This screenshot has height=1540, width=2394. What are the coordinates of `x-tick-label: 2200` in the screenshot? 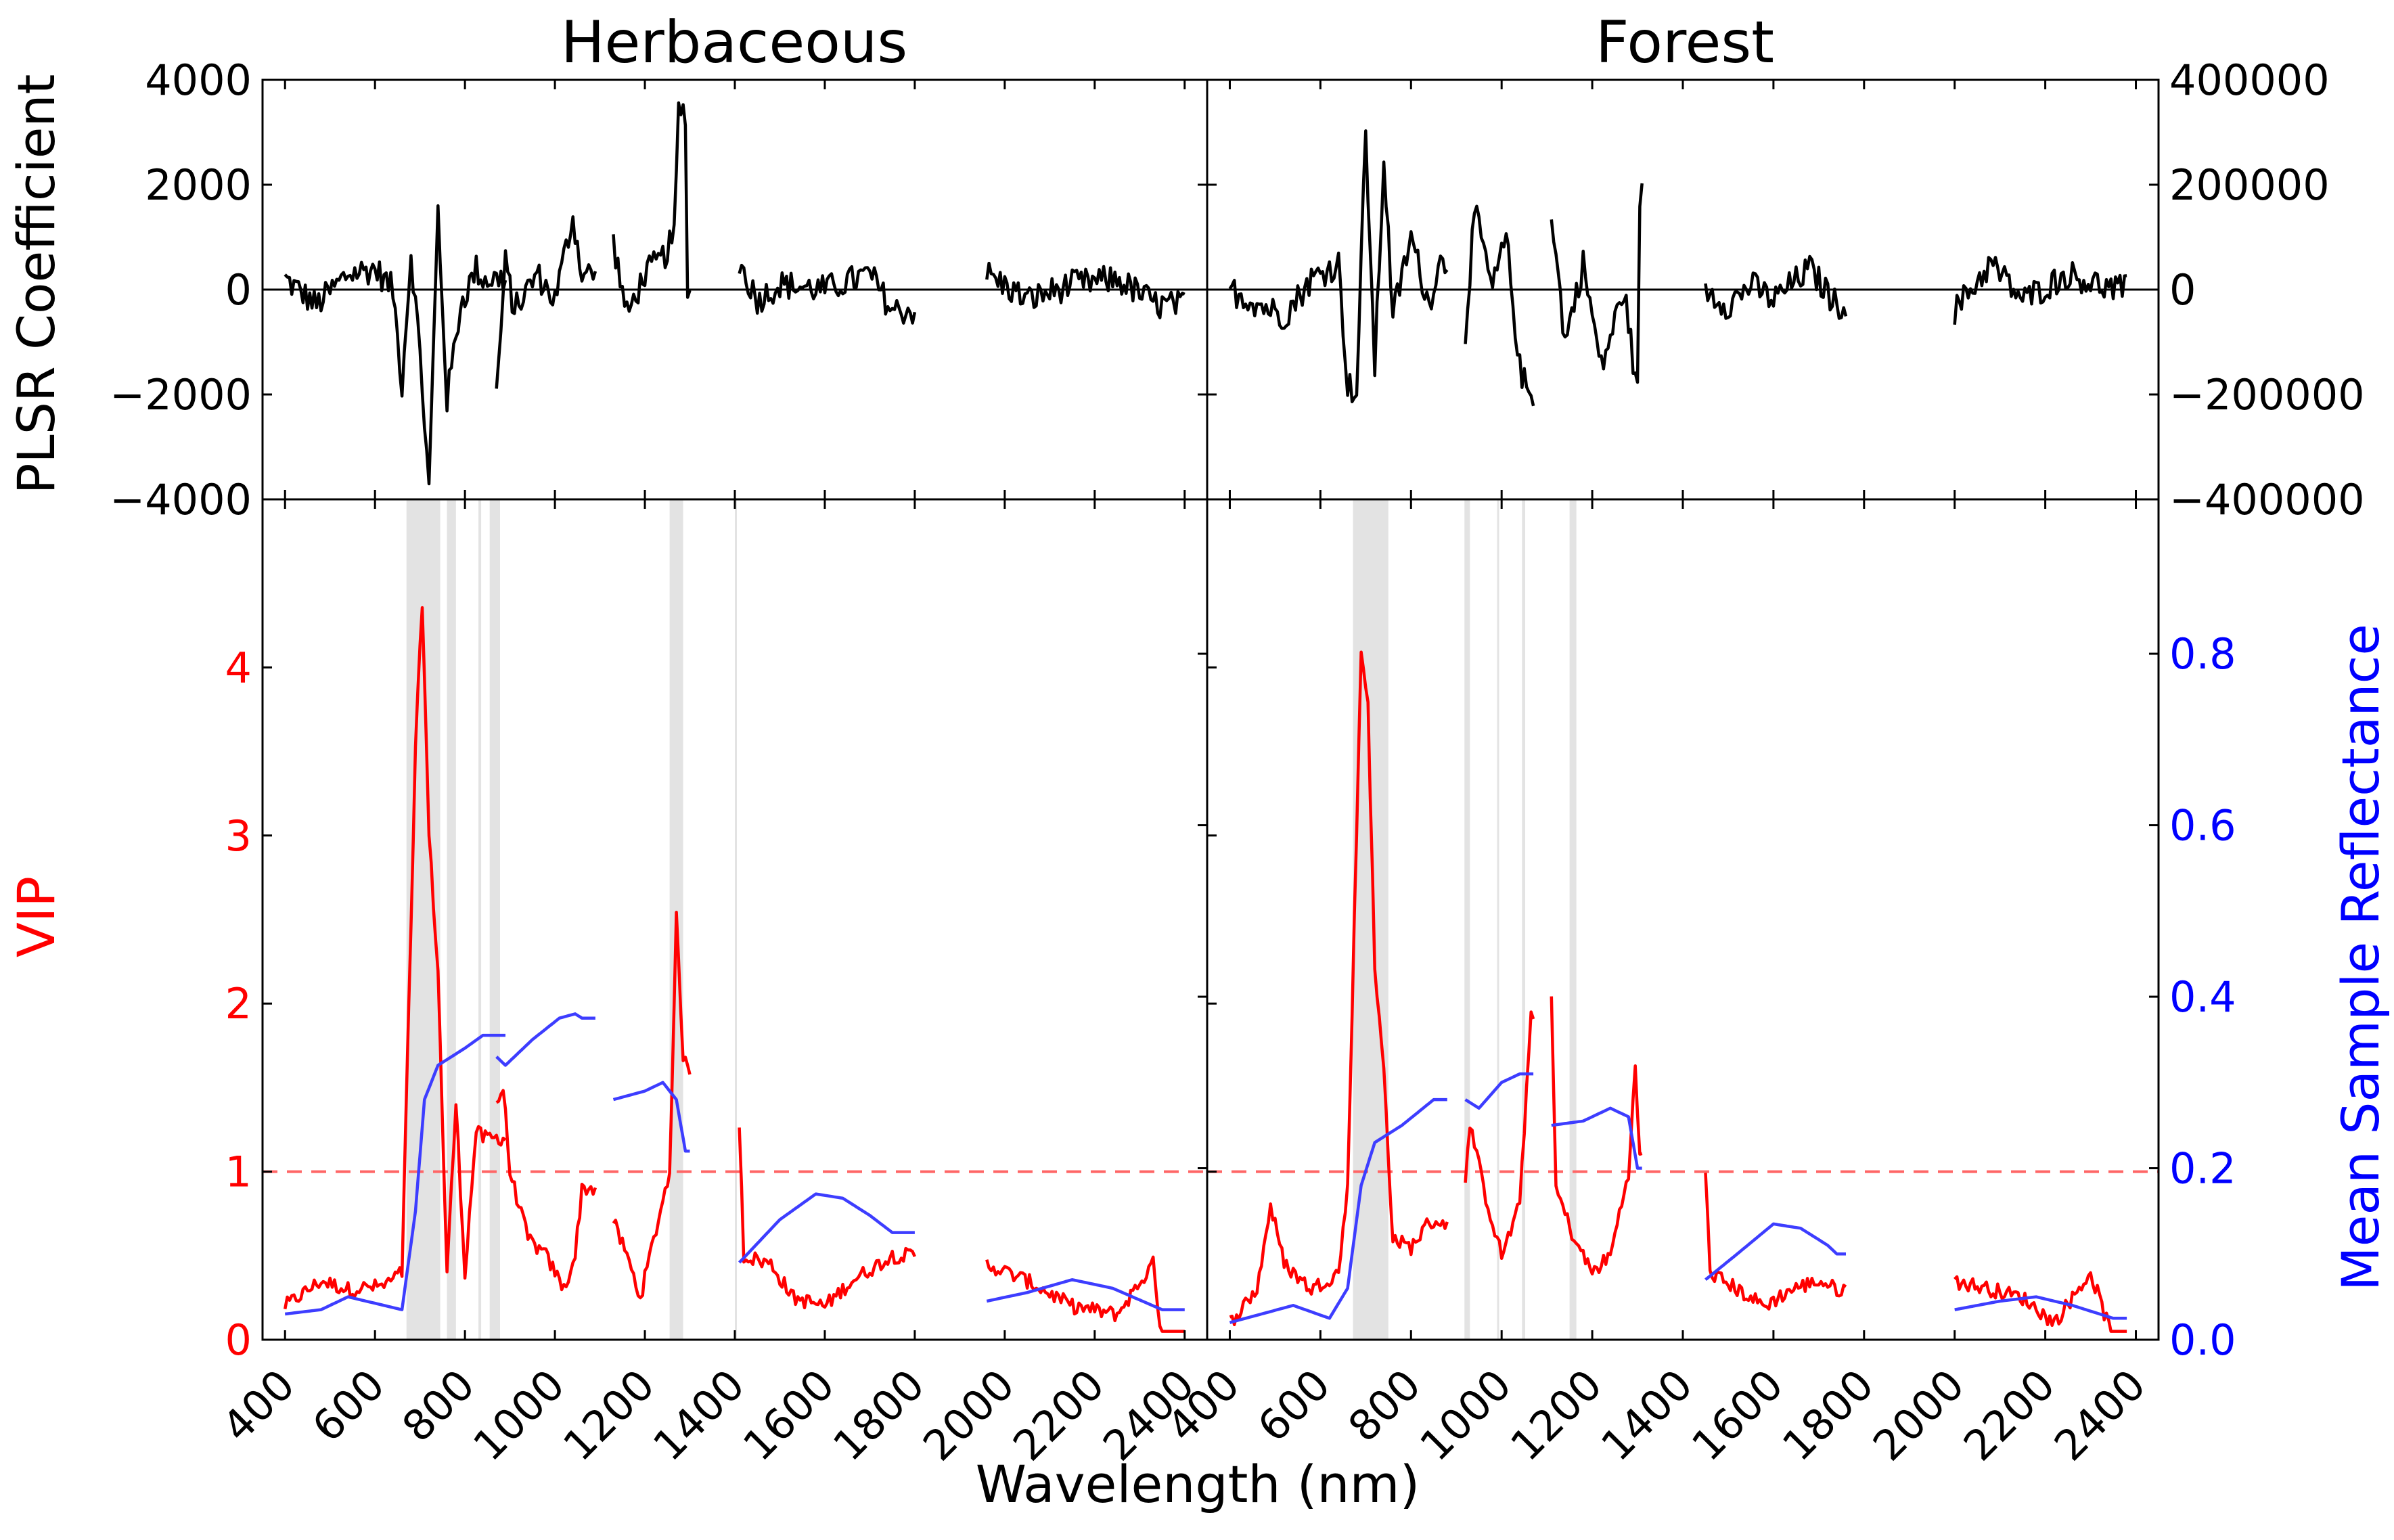 It's located at (2009, 1415).